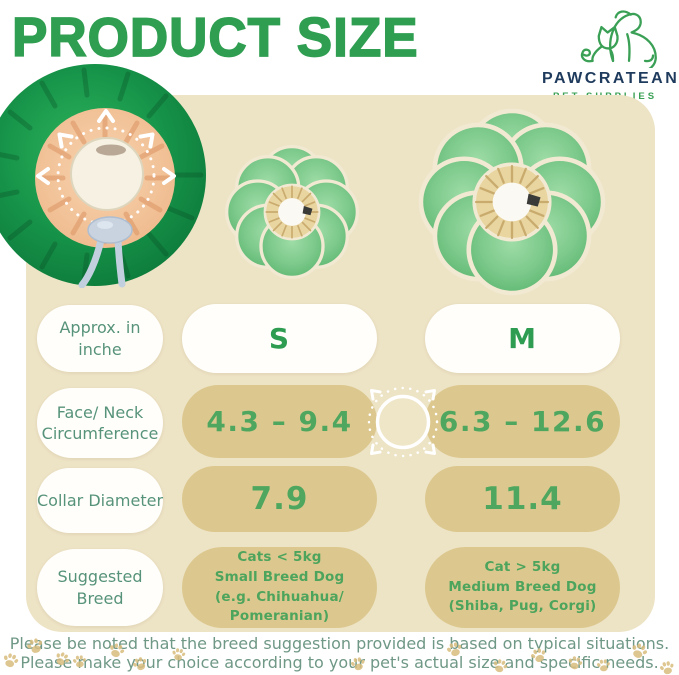 This screenshot has height=675, width=679. What do you see at coordinates (512, 202) in the screenshot?
I see `collar-product-medium` at bounding box center [512, 202].